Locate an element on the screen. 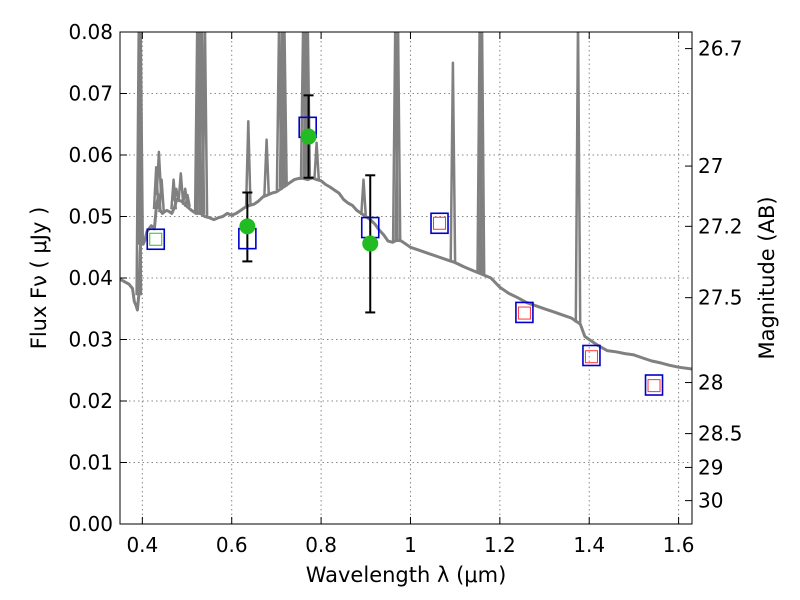 Image resolution: width=800 pixels, height=600 pixels. y-tick-label: 0.00 is located at coordinates (90, 524).